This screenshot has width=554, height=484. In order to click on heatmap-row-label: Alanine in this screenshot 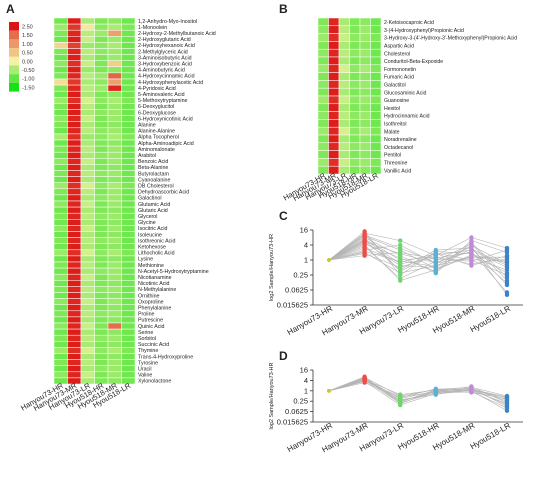, I will do `click(147, 125)`.